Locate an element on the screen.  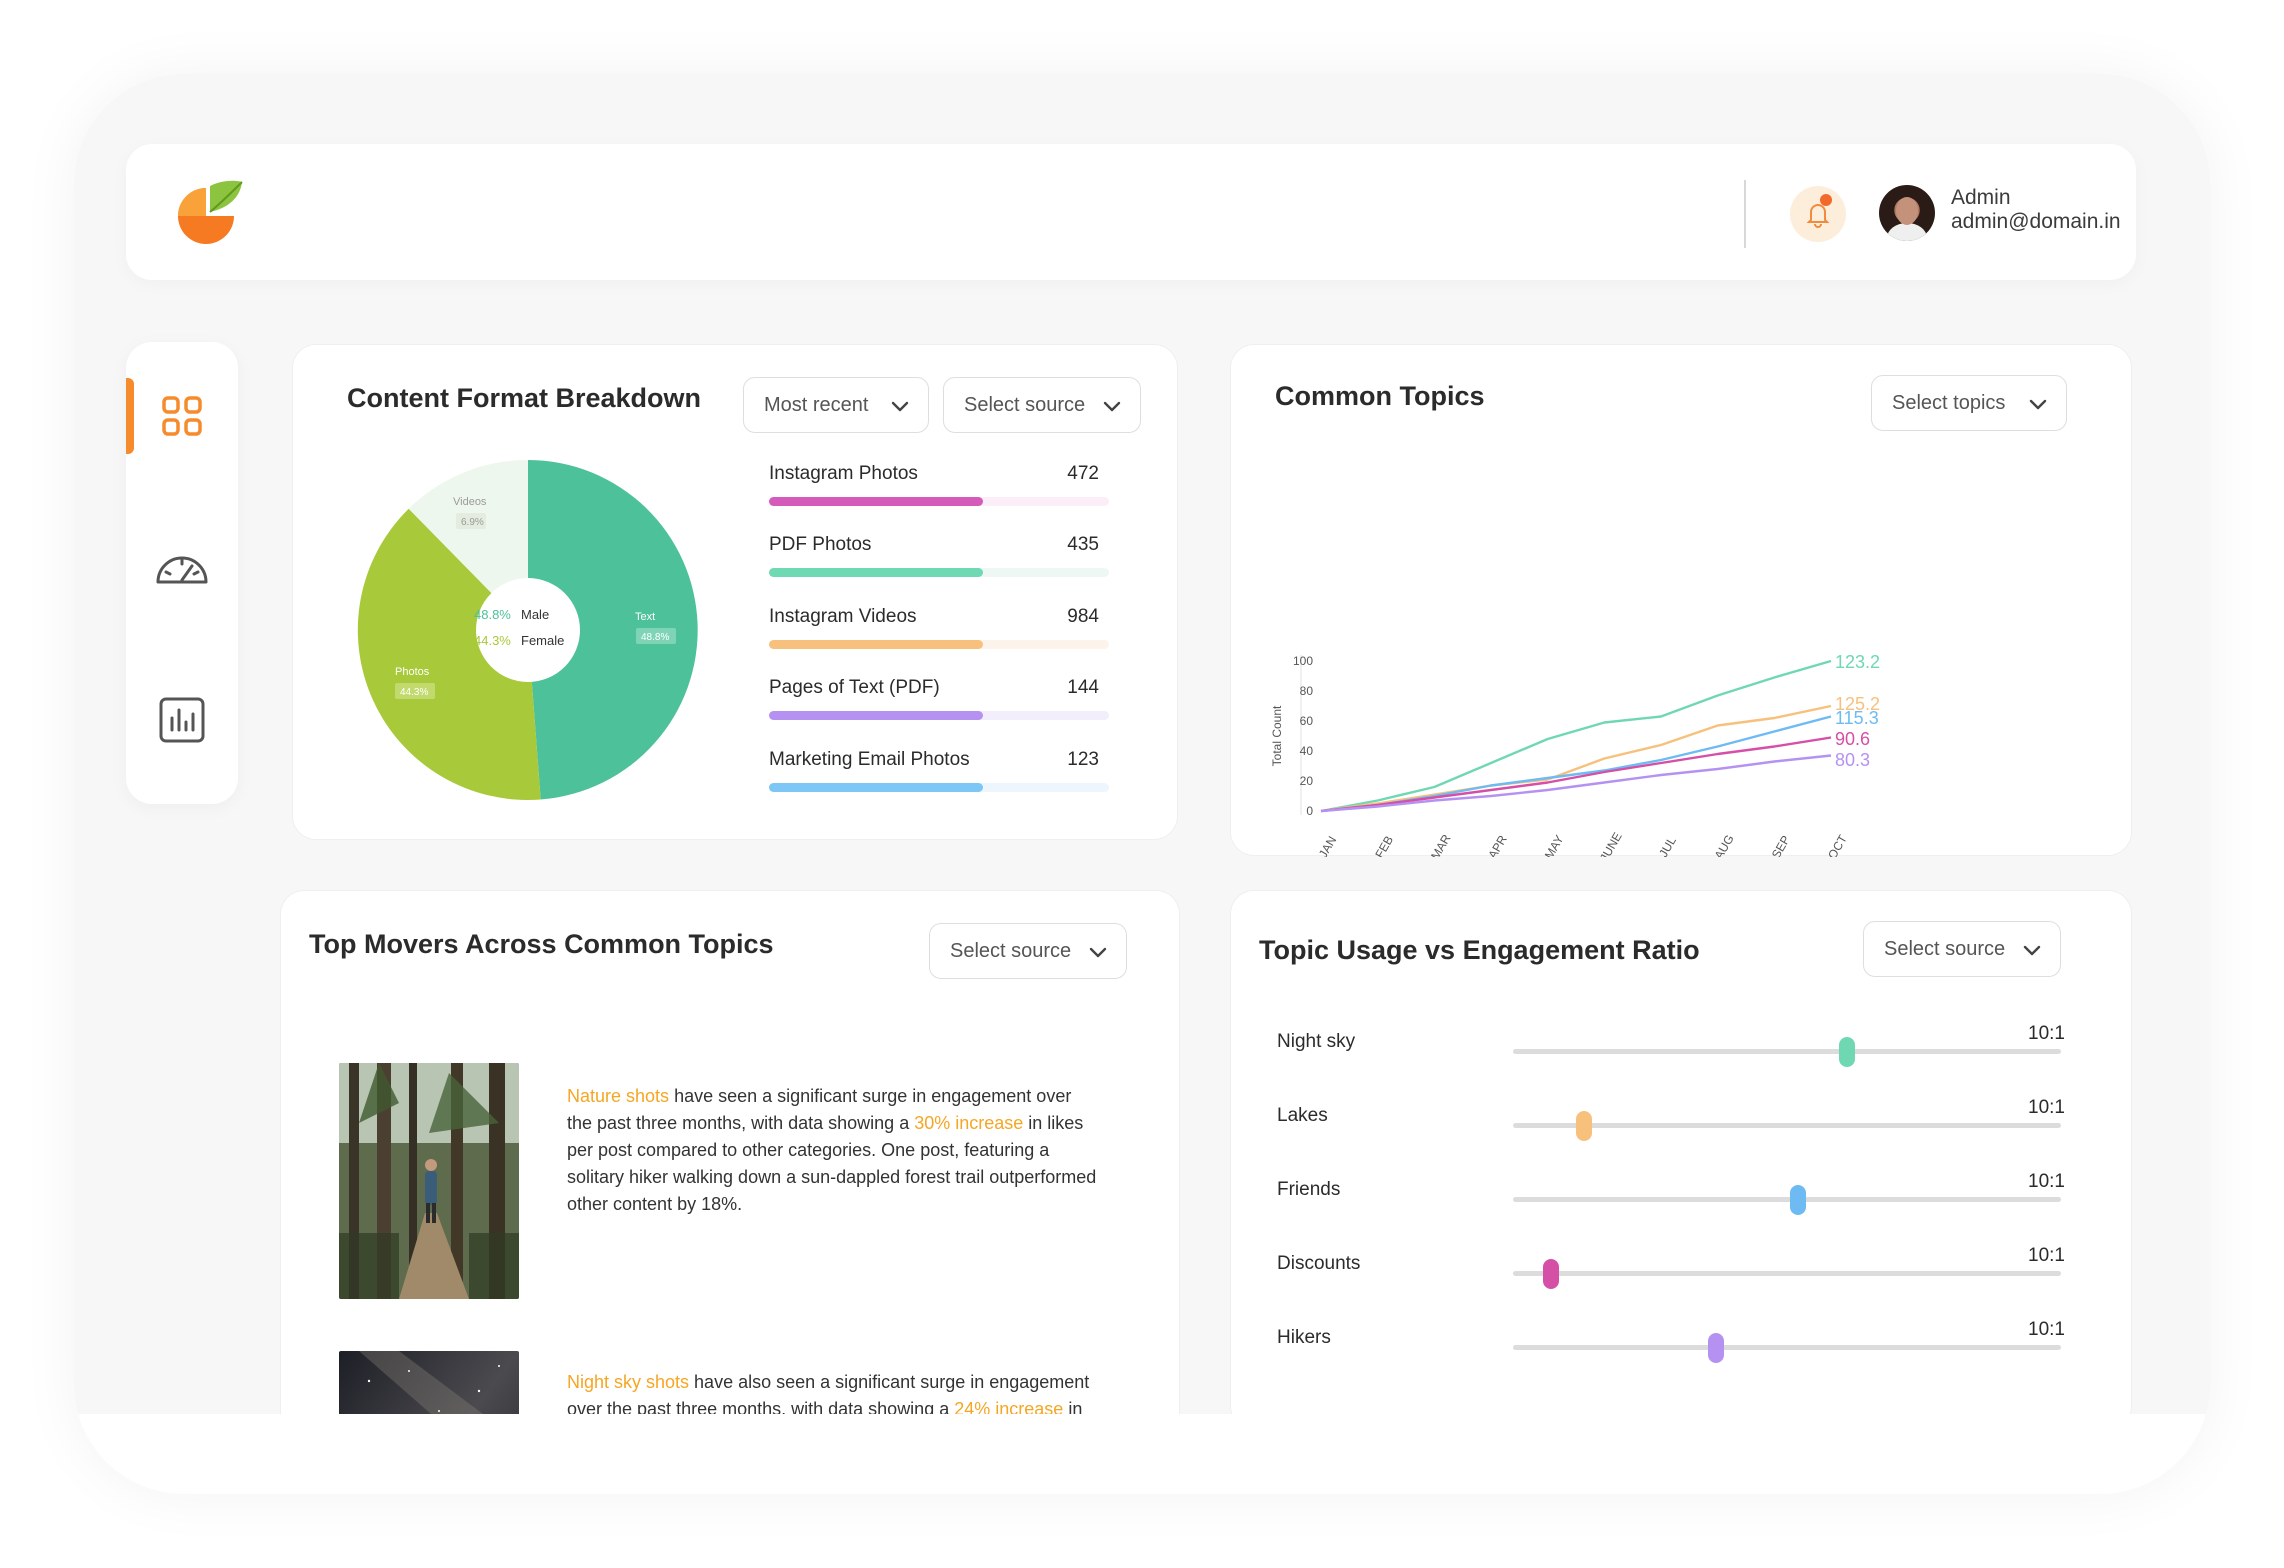
topic-usage-title: Topic Usage vs Engagement Ratio is located at coordinates (1479, 950).